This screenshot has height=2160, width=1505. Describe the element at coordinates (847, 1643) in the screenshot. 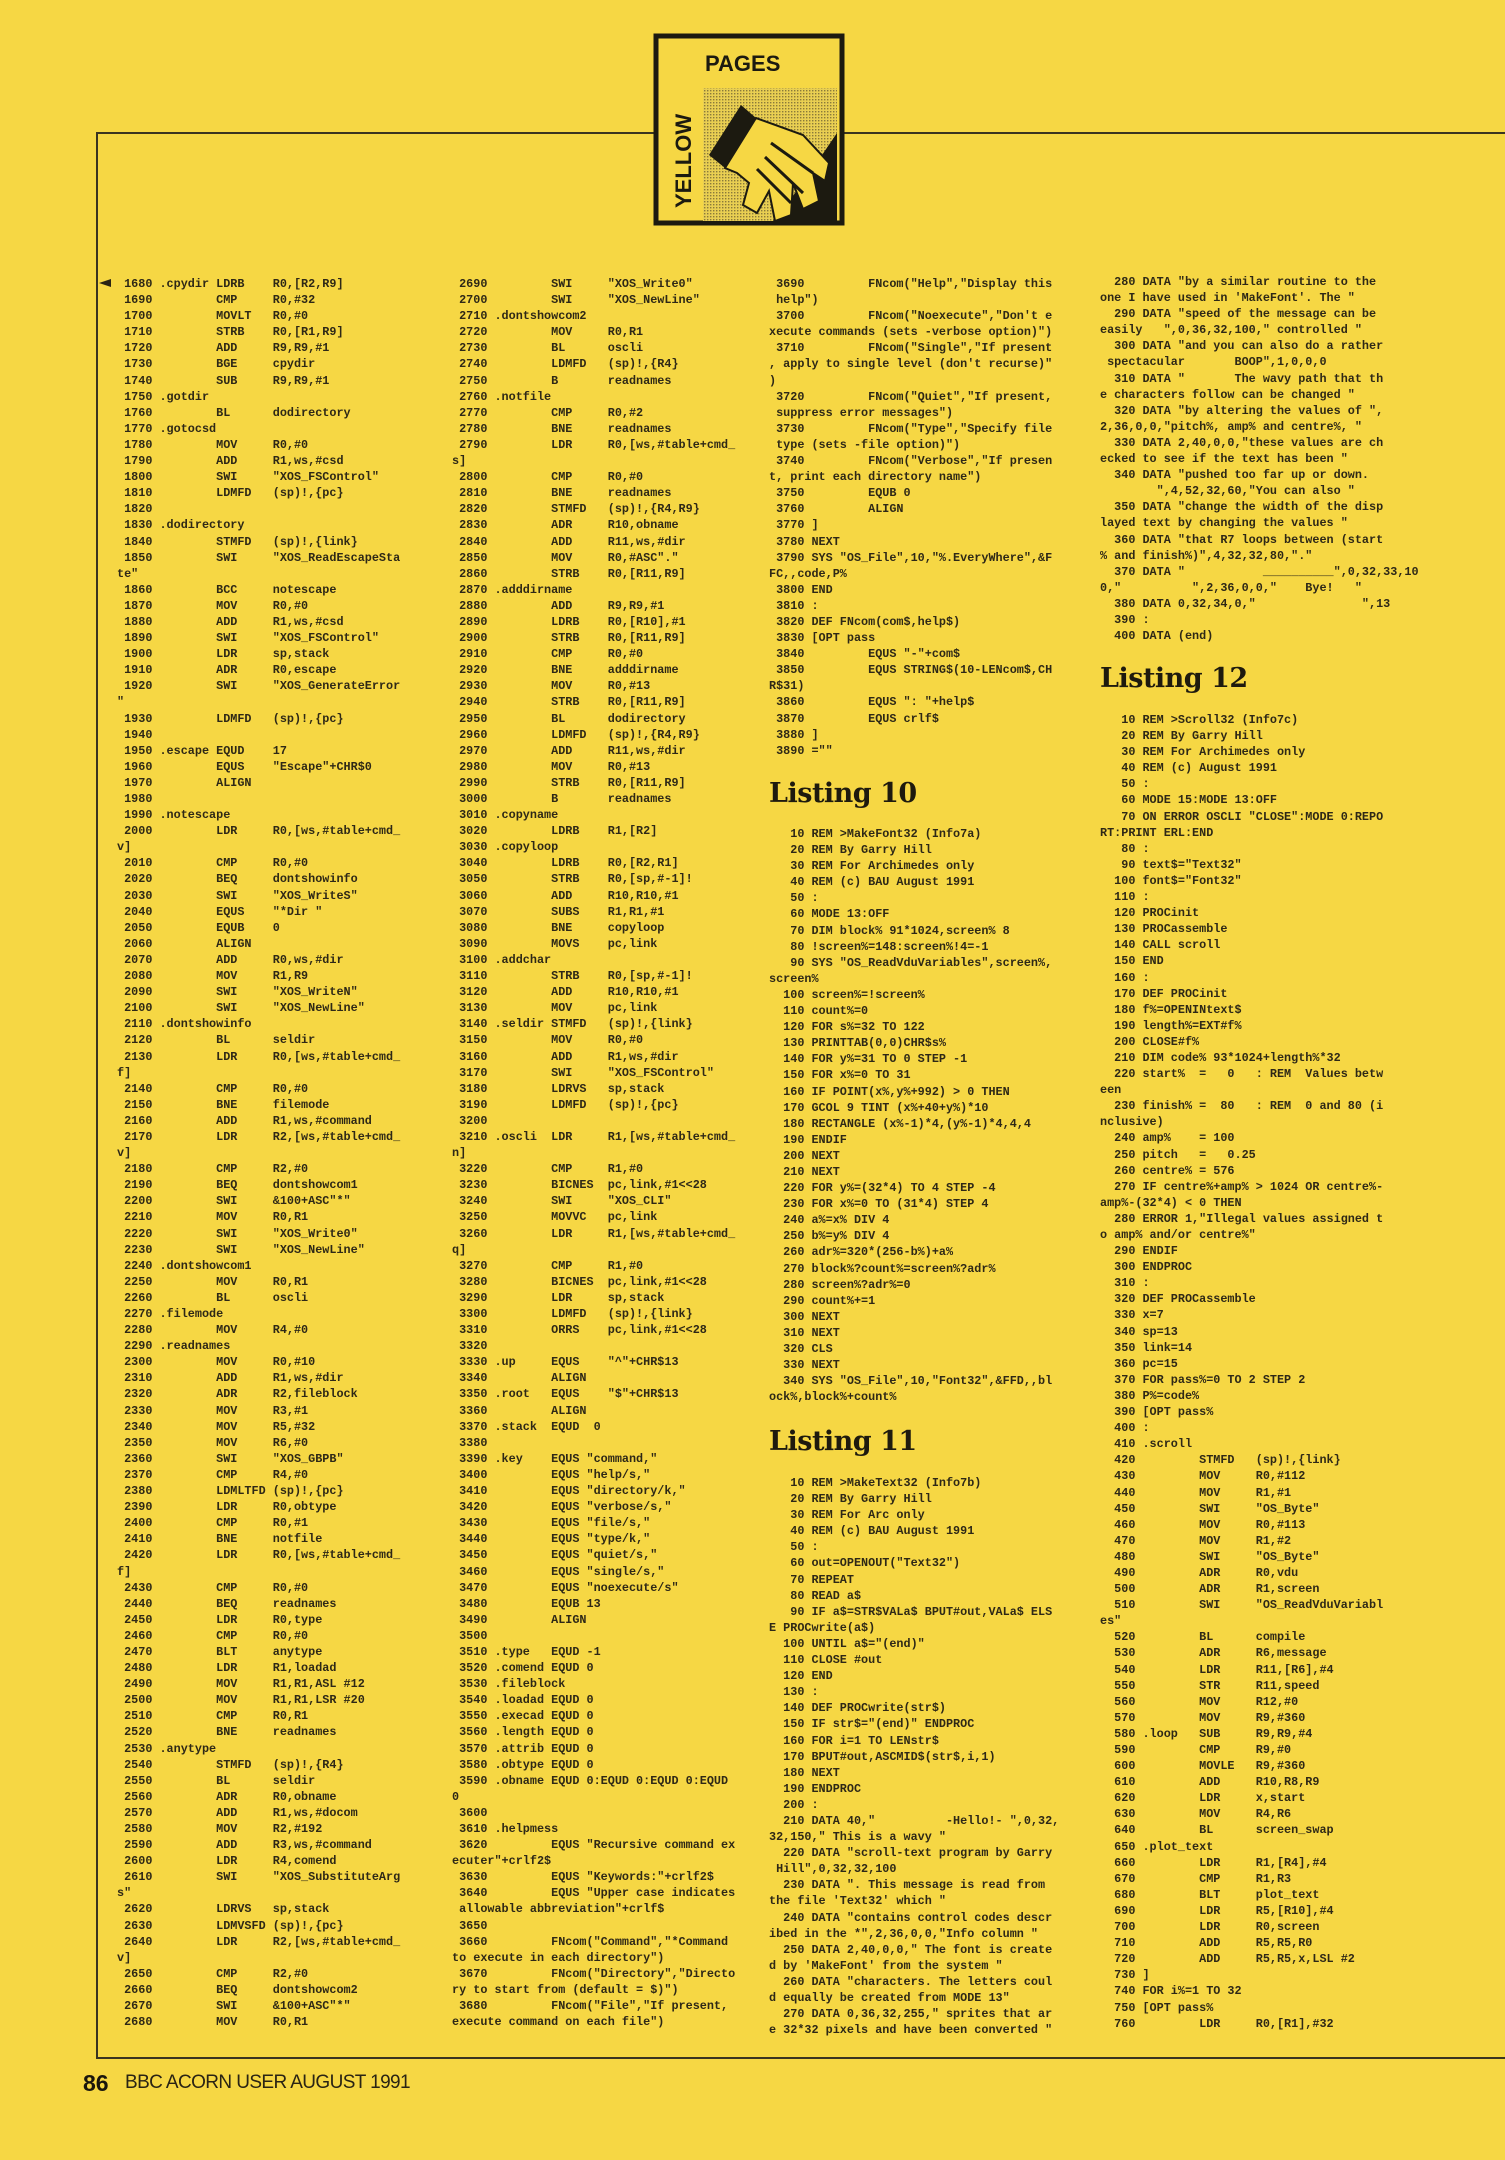

I see `code-line: 100 UNTIL a$="(end)"` at that location.